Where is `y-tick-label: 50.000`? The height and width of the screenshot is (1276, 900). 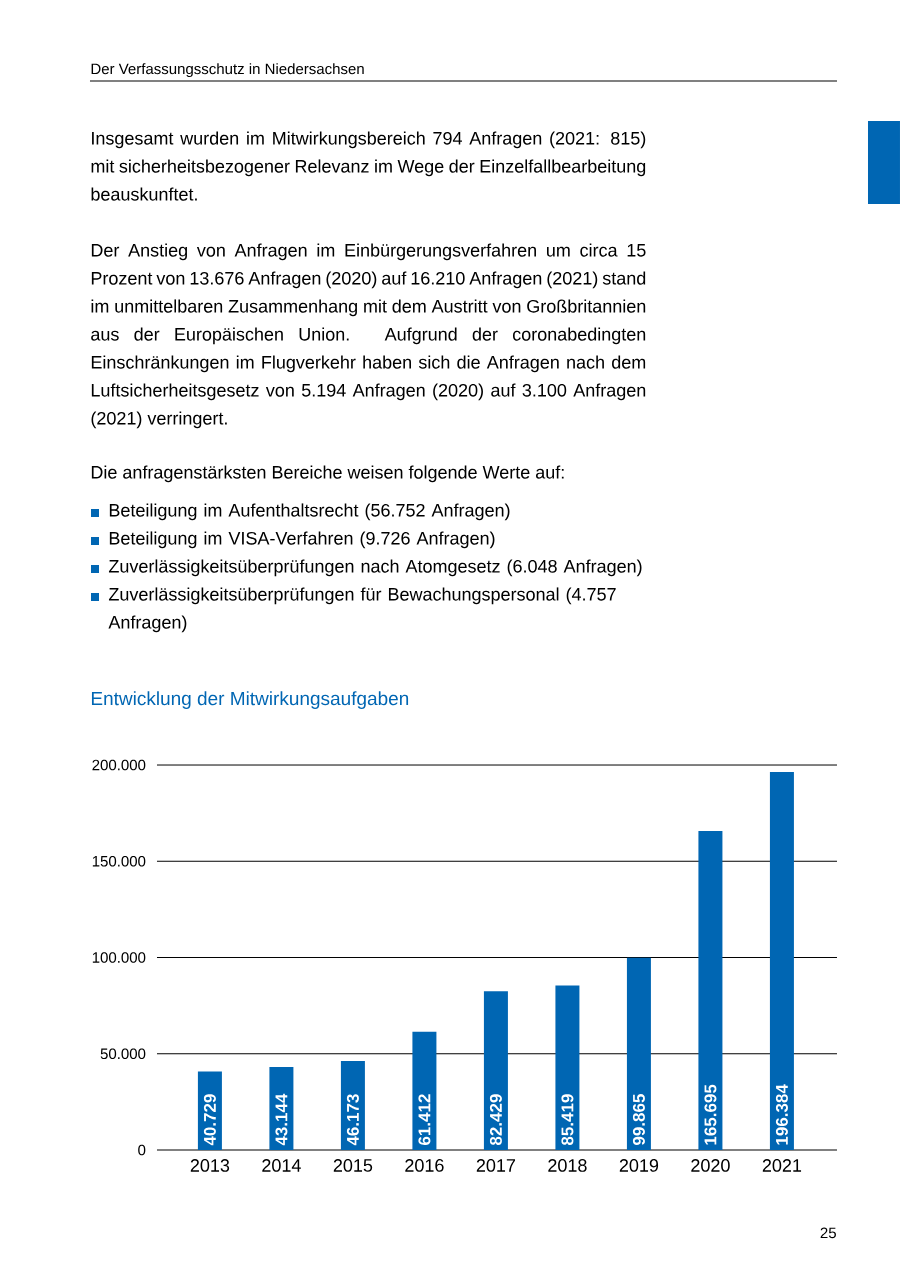 y-tick-label: 50.000 is located at coordinates (123, 1054).